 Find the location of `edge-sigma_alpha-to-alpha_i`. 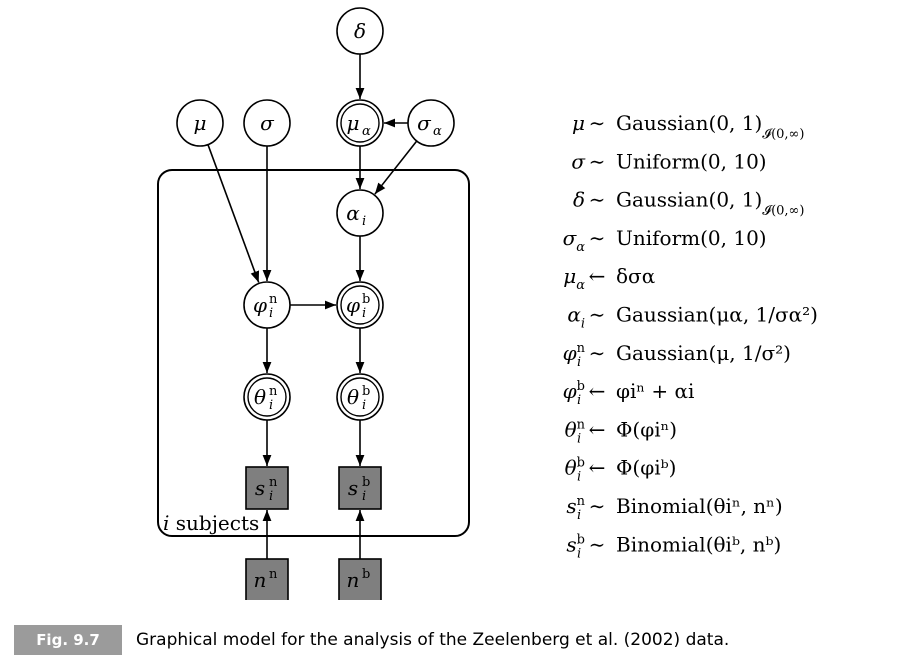

edge-sigma_alpha-to-alpha_i is located at coordinates (396, 167).